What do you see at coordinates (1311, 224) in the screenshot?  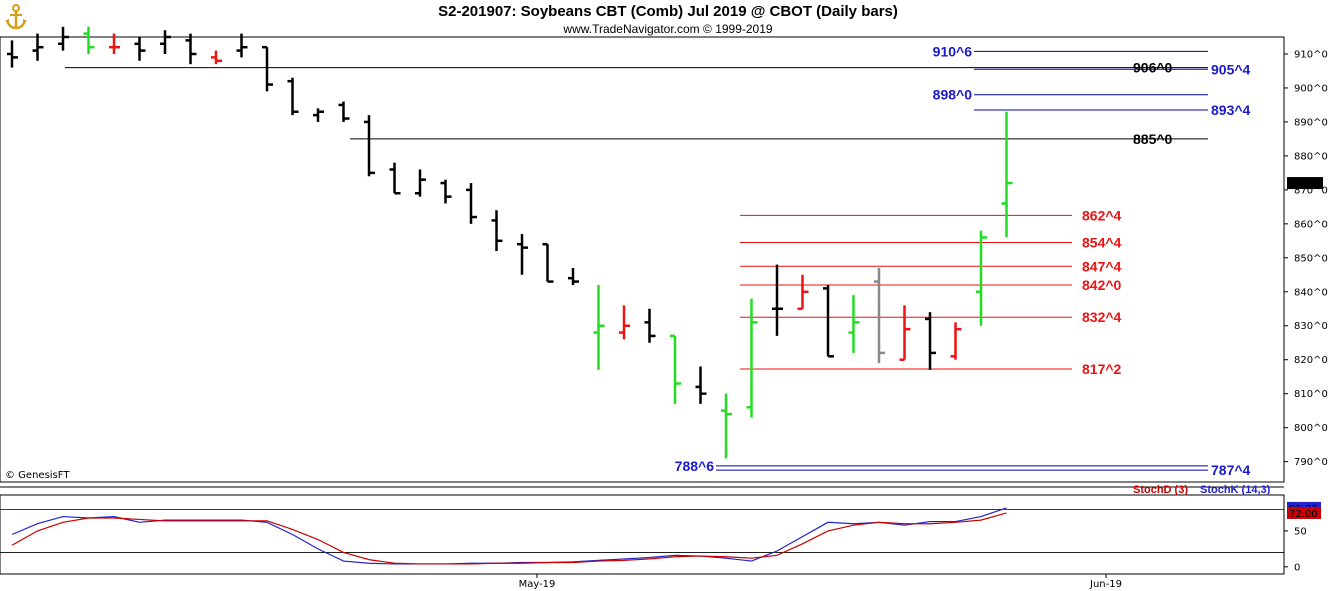 I see `y-tick-label: 860^0` at bounding box center [1311, 224].